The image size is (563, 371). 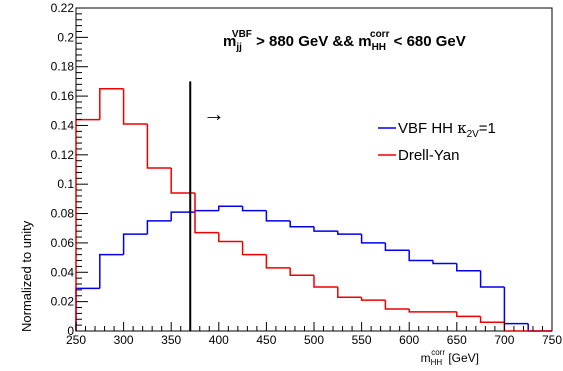 What do you see at coordinates (219, 340) in the screenshot?
I see `x-tick-label: 400` at bounding box center [219, 340].